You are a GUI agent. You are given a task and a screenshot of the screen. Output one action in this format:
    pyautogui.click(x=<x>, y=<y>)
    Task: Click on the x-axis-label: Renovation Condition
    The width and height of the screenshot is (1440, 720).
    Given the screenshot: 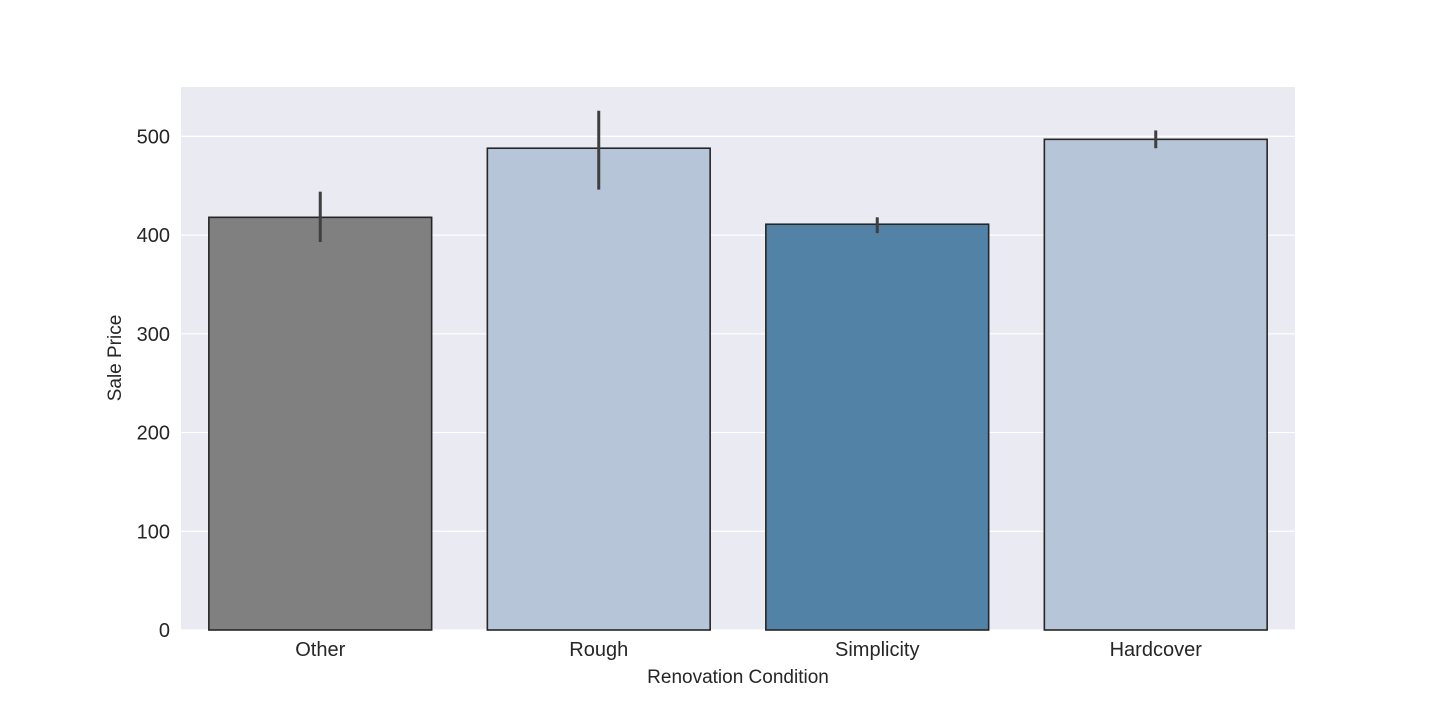 What is the action you would take?
    pyautogui.click(x=738, y=677)
    